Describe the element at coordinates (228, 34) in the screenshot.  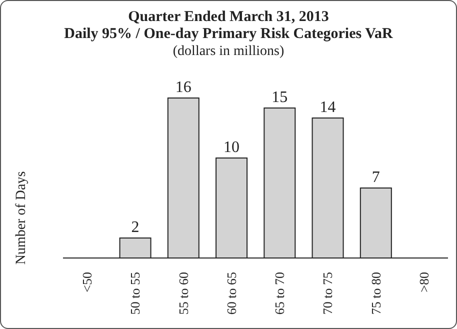
I see `chart-subtitle: Daily 95% / One-day Primary Risk Categories VaR` at that location.